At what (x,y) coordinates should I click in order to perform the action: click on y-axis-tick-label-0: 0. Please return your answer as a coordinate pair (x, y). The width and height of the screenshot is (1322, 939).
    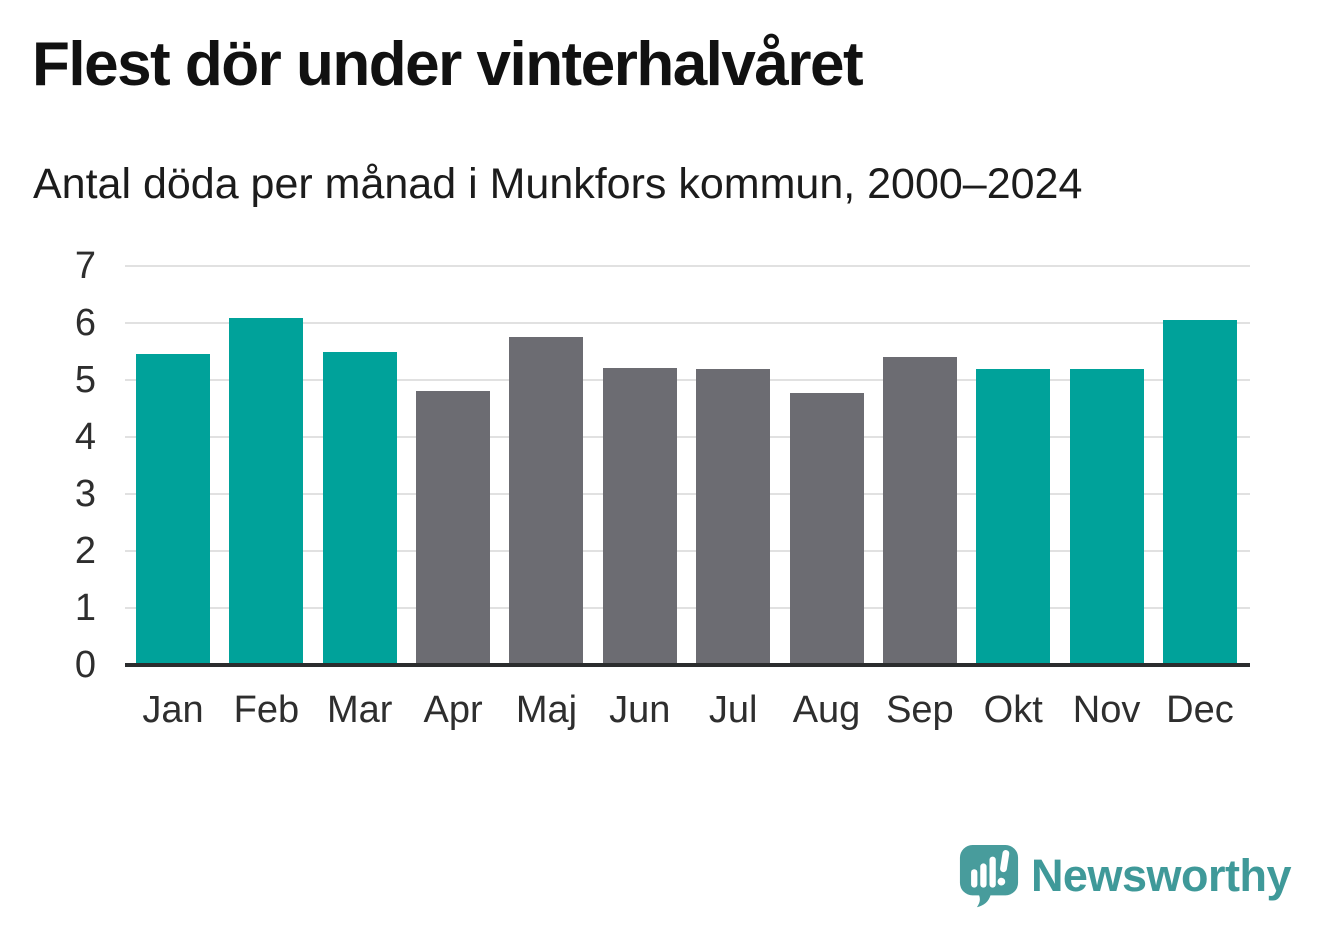
    Looking at the image, I should click on (85, 665).